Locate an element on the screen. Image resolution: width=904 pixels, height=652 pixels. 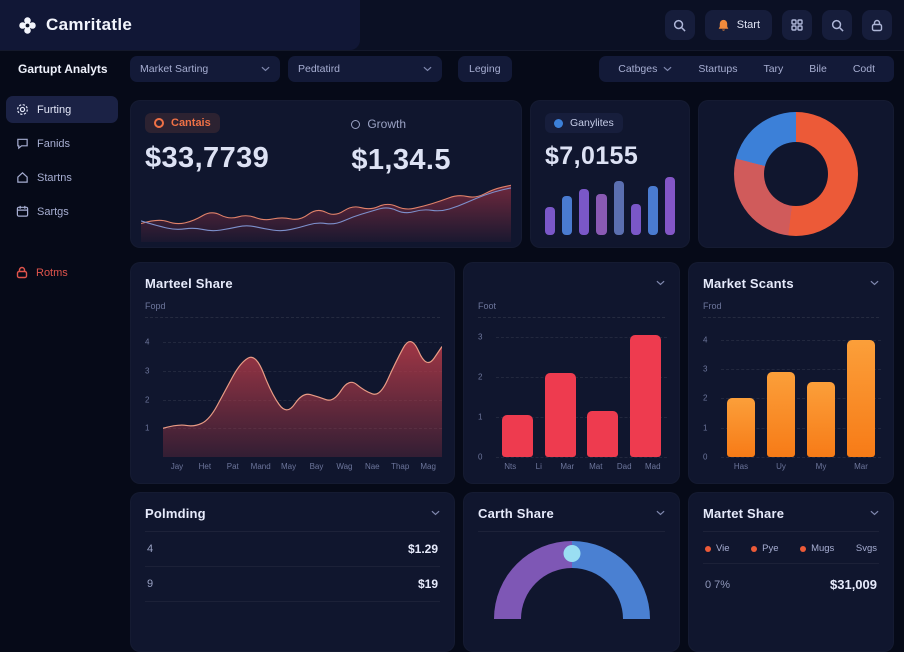
y-tick: 0 is located at coordinates (705, 457).